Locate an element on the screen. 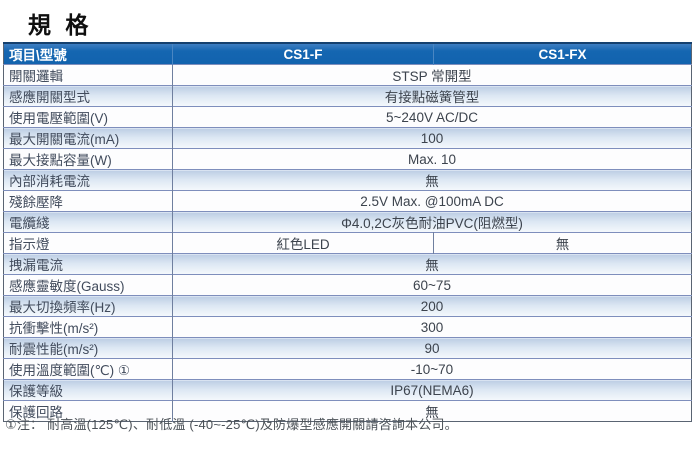 The image size is (698, 450). table-row: 最大接點容量(W) Max. 10 is located at coordinates (347, 159).